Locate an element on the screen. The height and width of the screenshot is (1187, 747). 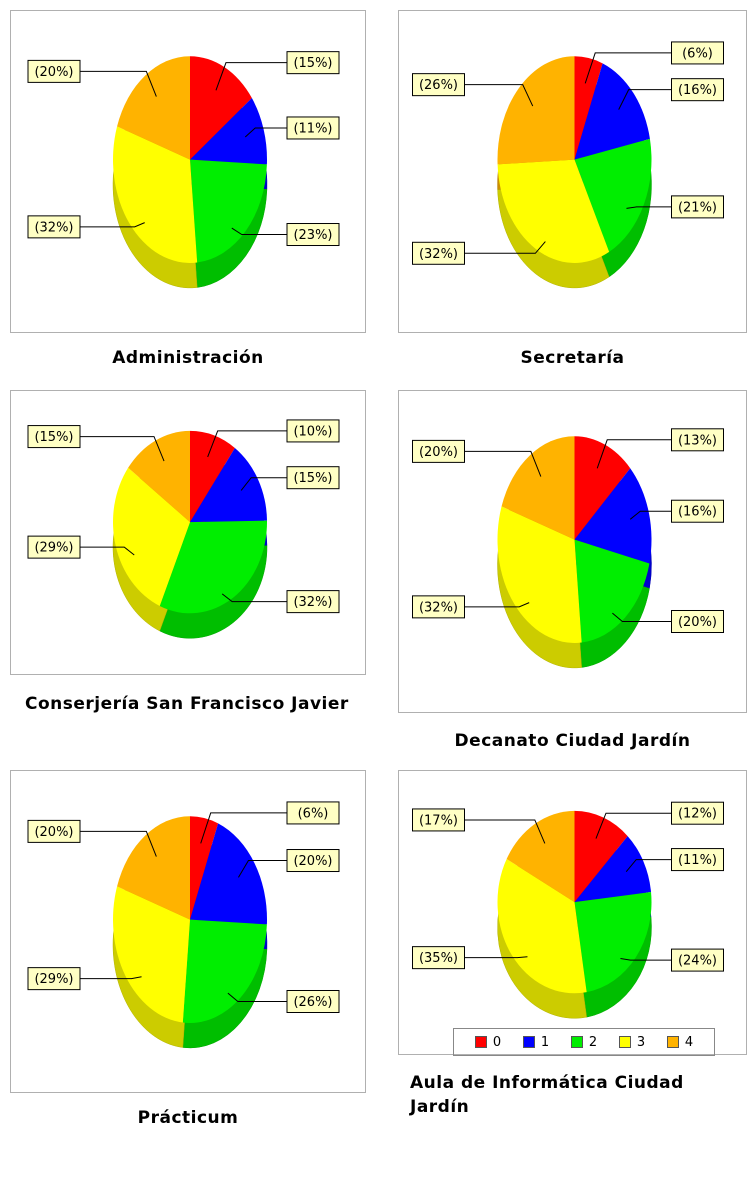
legend: 0 1 2 3 4 is located at coordinates (584, 1042).